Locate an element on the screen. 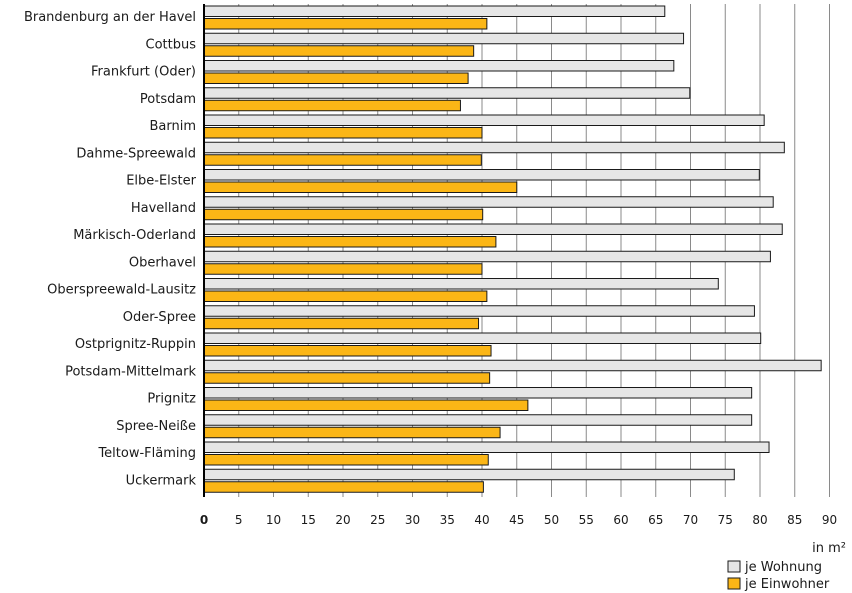 The image size is (852, 593). legend-swatch-je-wohnung is located at coordinates (734, 566).